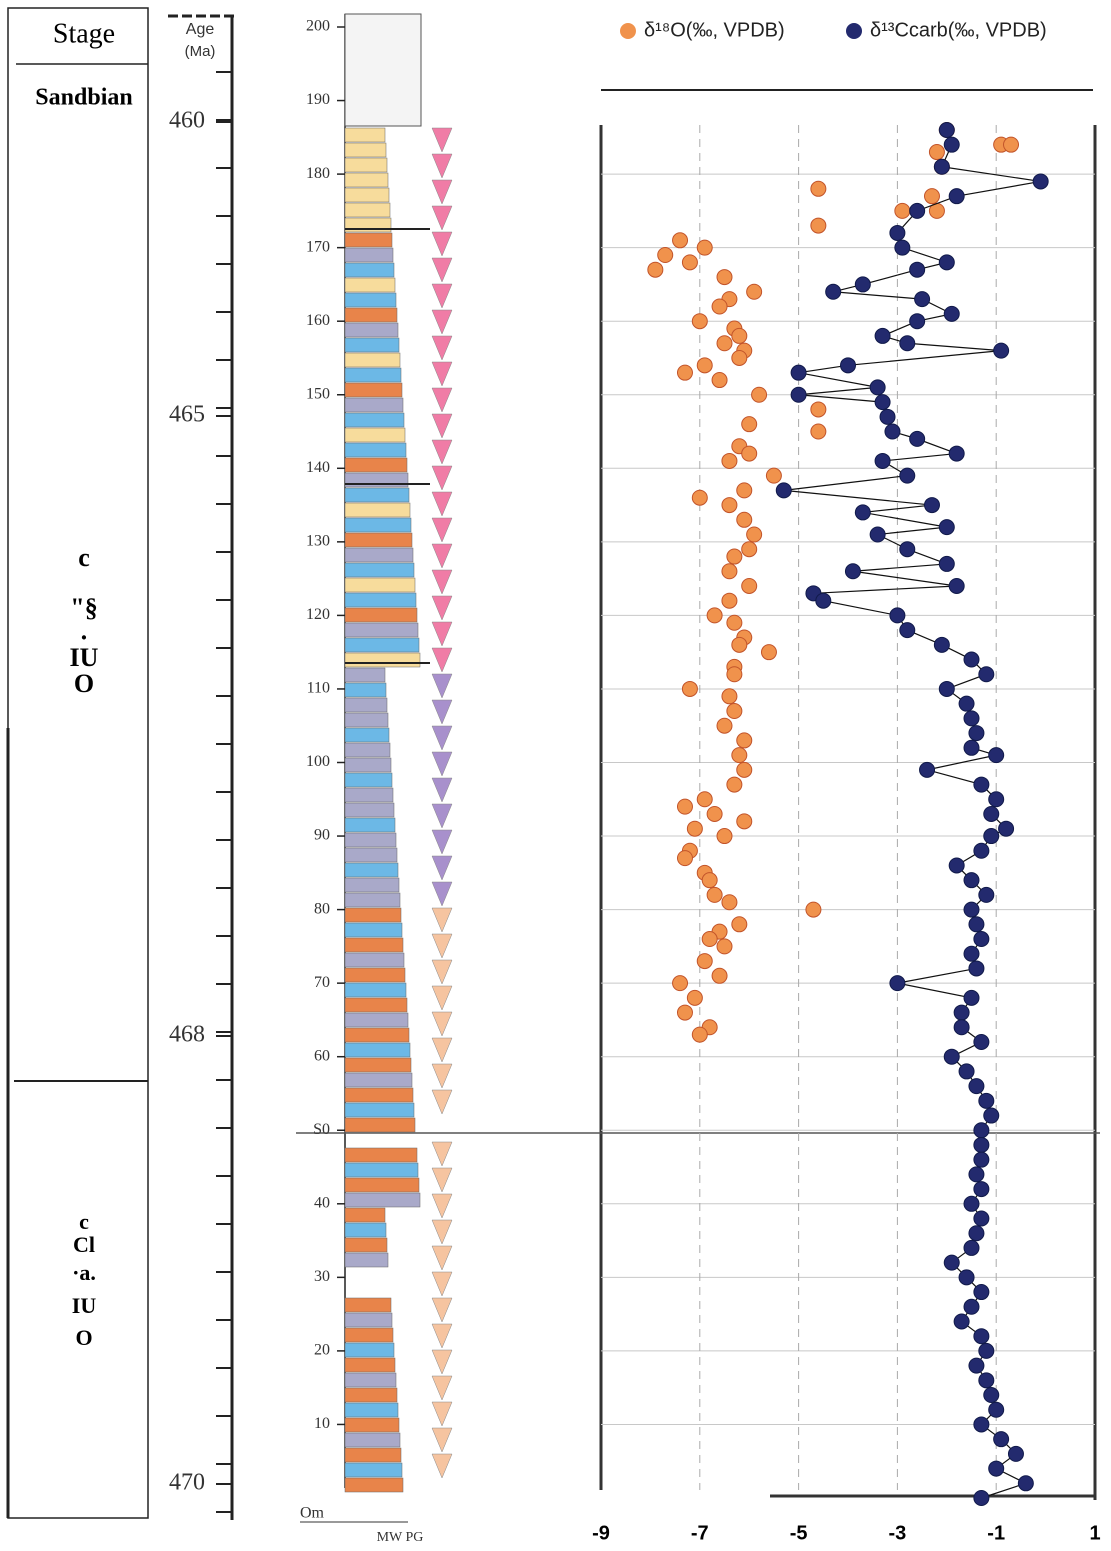 Image resolution: width=1111 pixels, height=1551 pixels. Describe the element at coordinates (84, 637) in the screenshot. I see `stage-label: ·` at that location.